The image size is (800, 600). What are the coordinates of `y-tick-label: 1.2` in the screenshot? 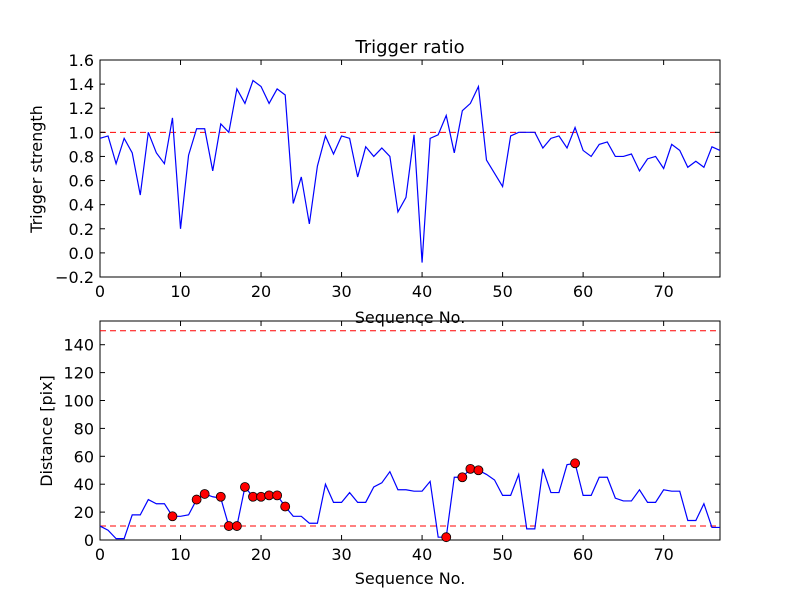 It's located at (81, 108).